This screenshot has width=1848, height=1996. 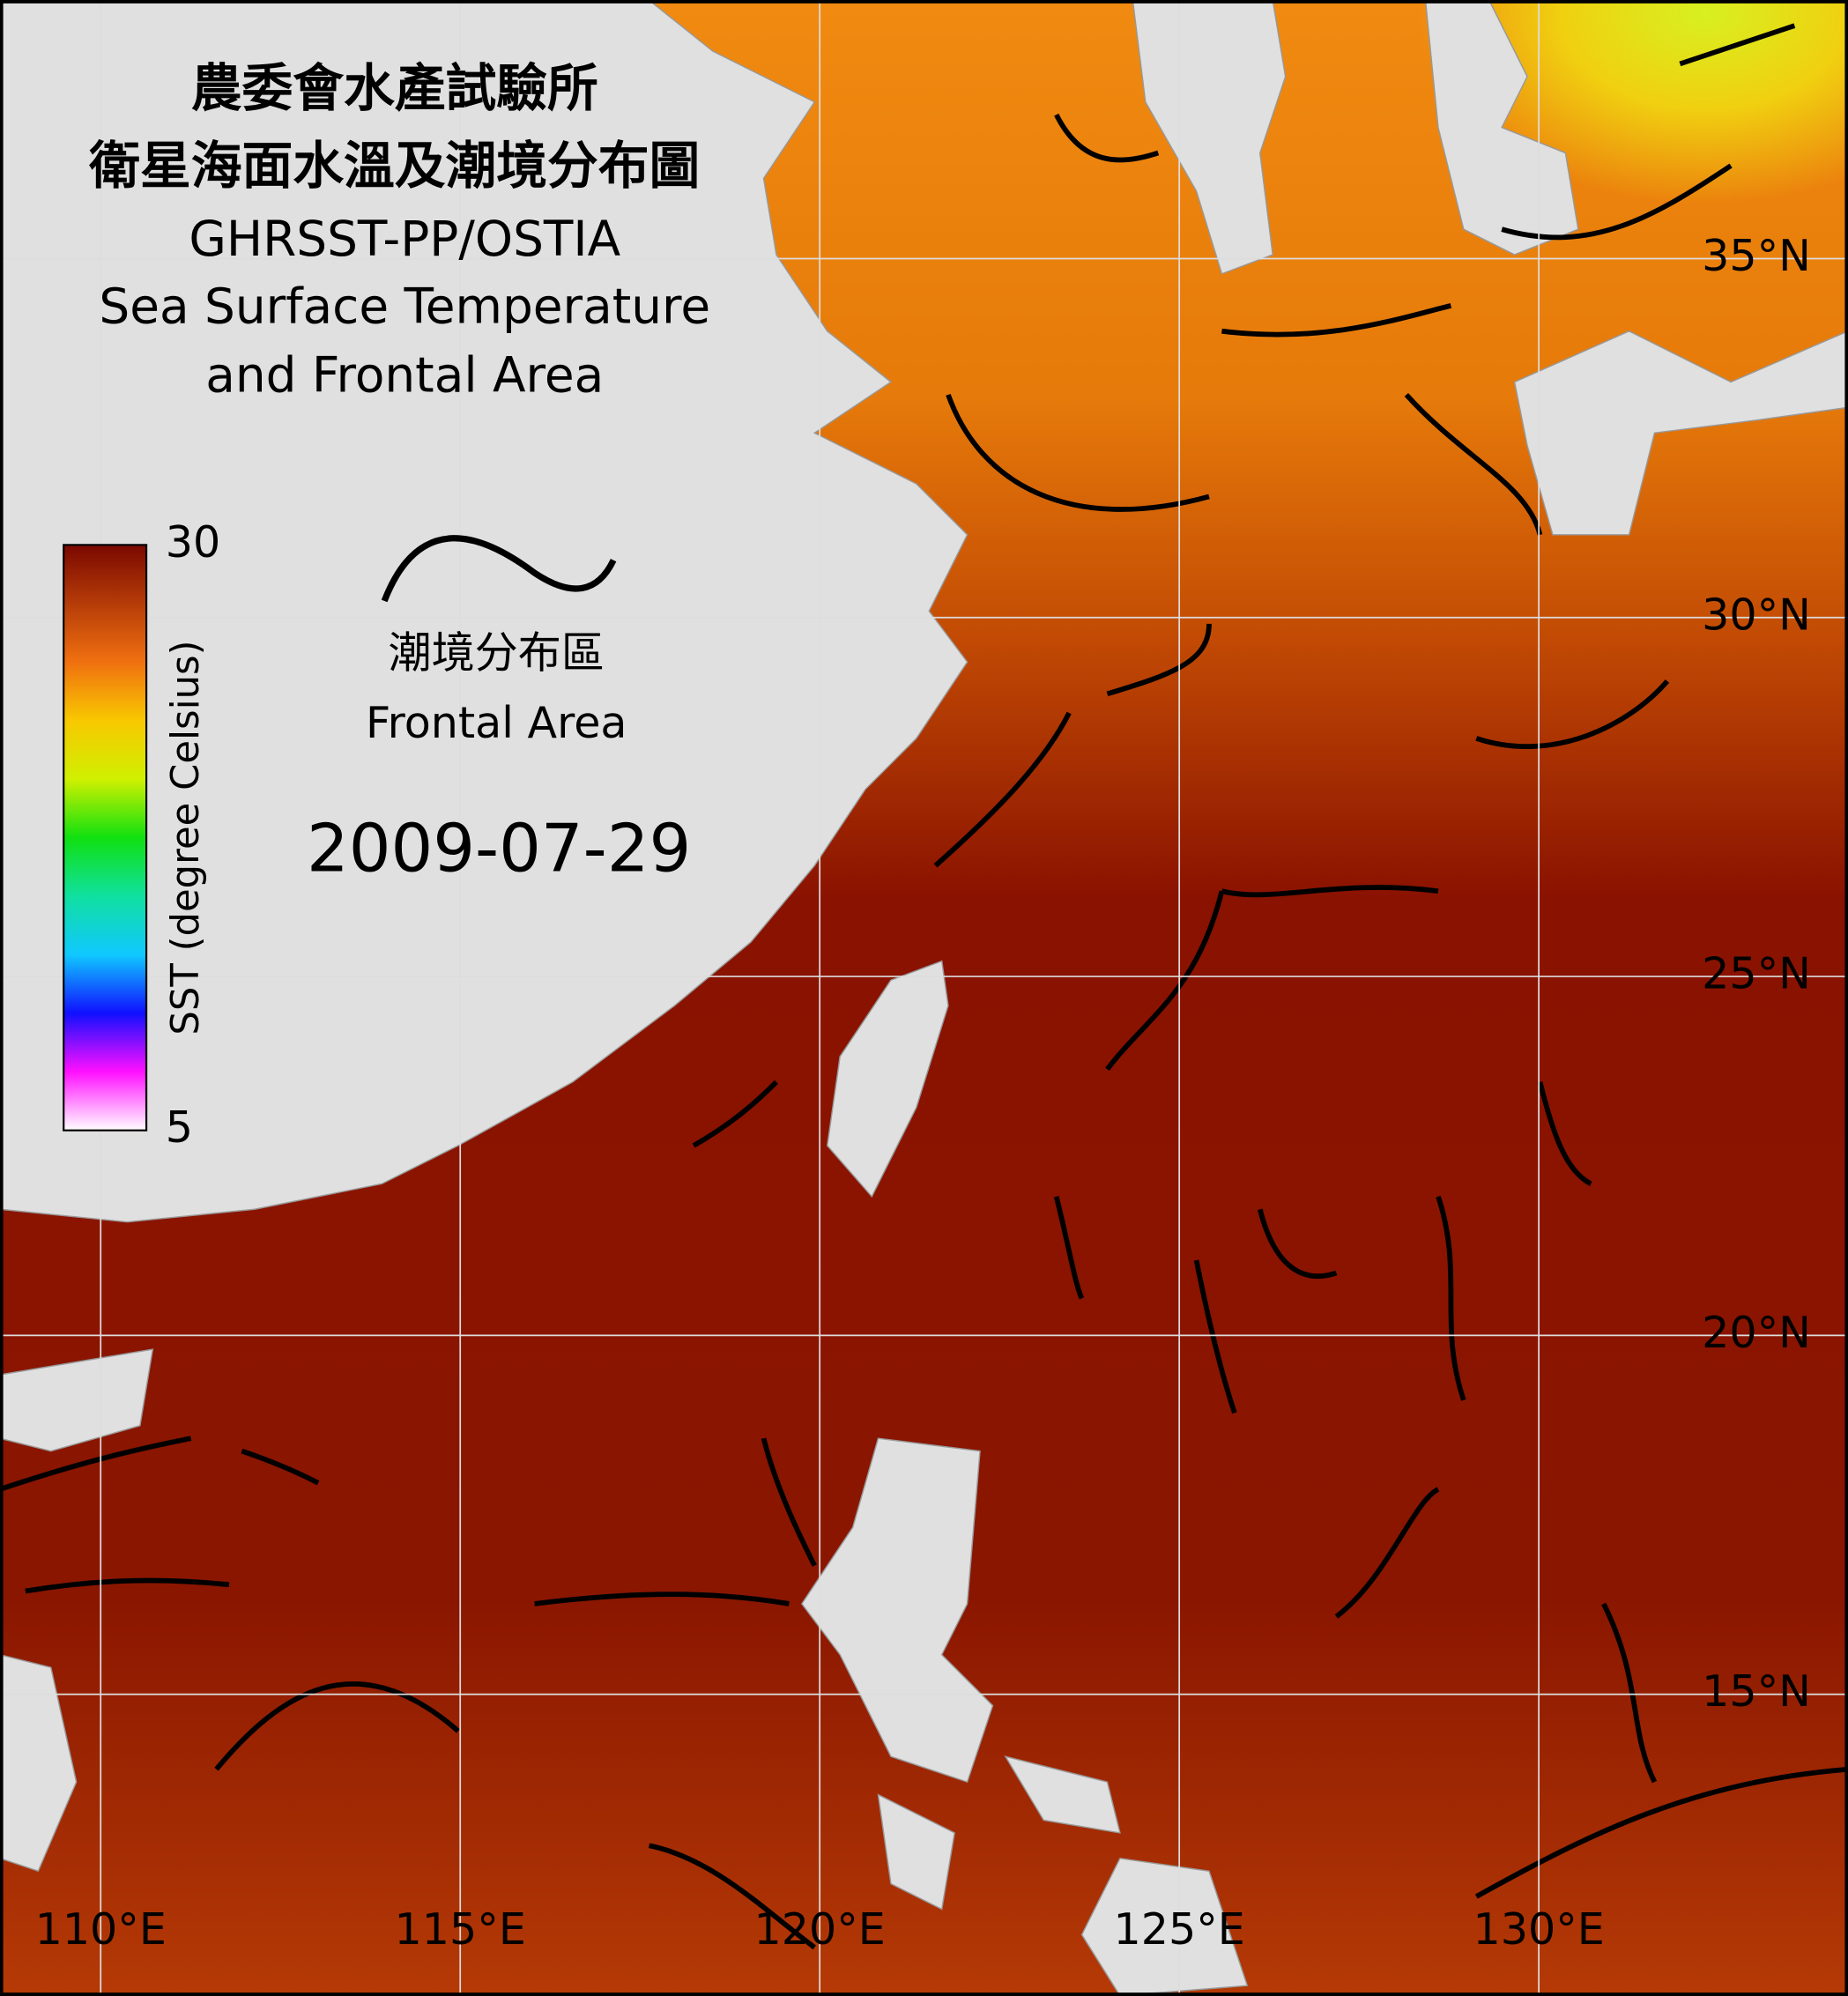 What do you see at coordinates (186, 837) in the screenshot?
I see `colorbar-label: SST (degree Celsius)` at bounding box center [186, 837].